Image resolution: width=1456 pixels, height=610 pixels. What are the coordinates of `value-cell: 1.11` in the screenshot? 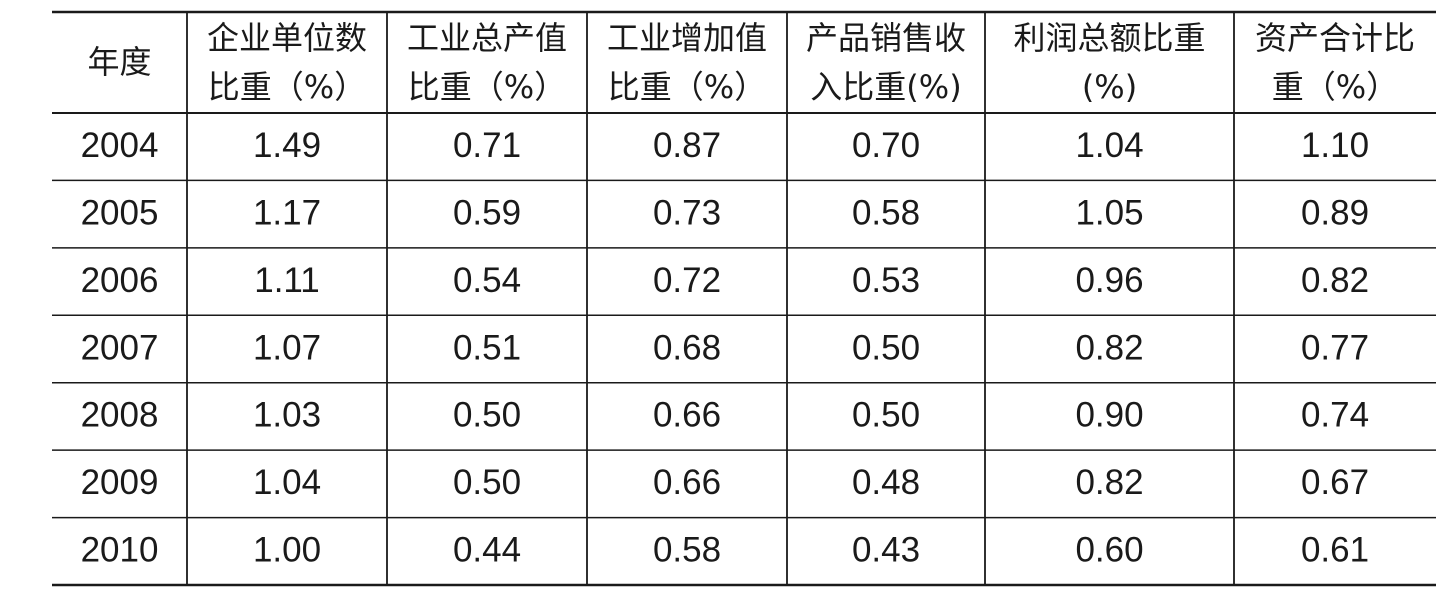 It's located at (287, 280).